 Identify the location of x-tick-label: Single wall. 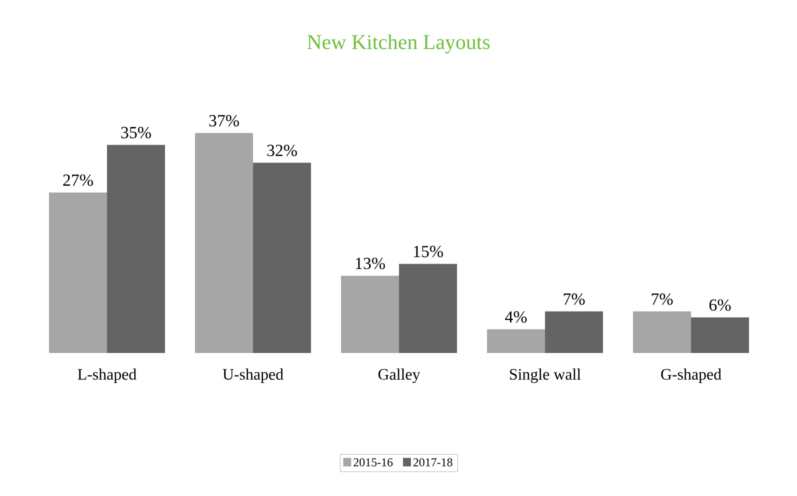
(545, 376).